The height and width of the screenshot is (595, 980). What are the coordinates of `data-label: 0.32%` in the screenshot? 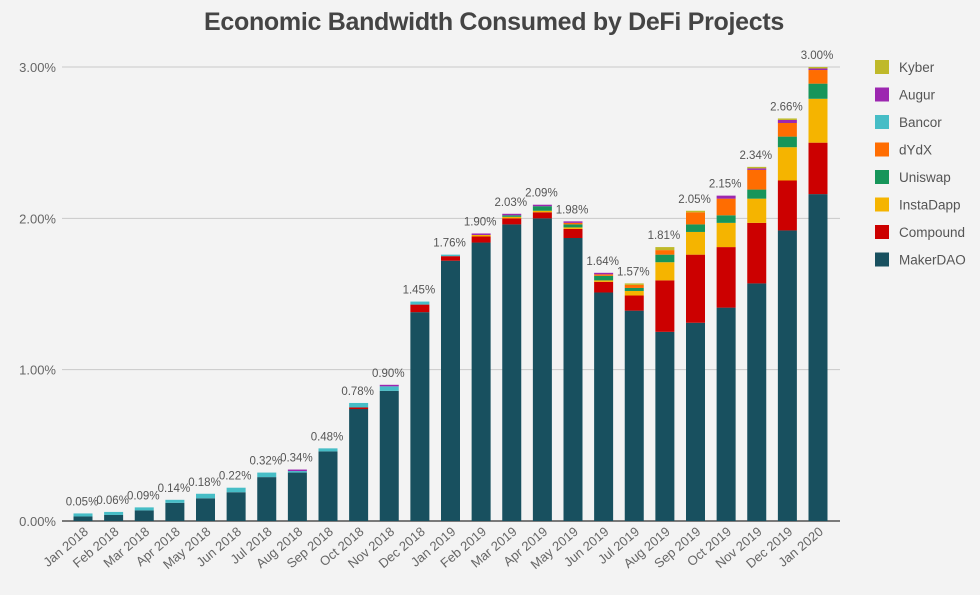 It's located at (265, 462).